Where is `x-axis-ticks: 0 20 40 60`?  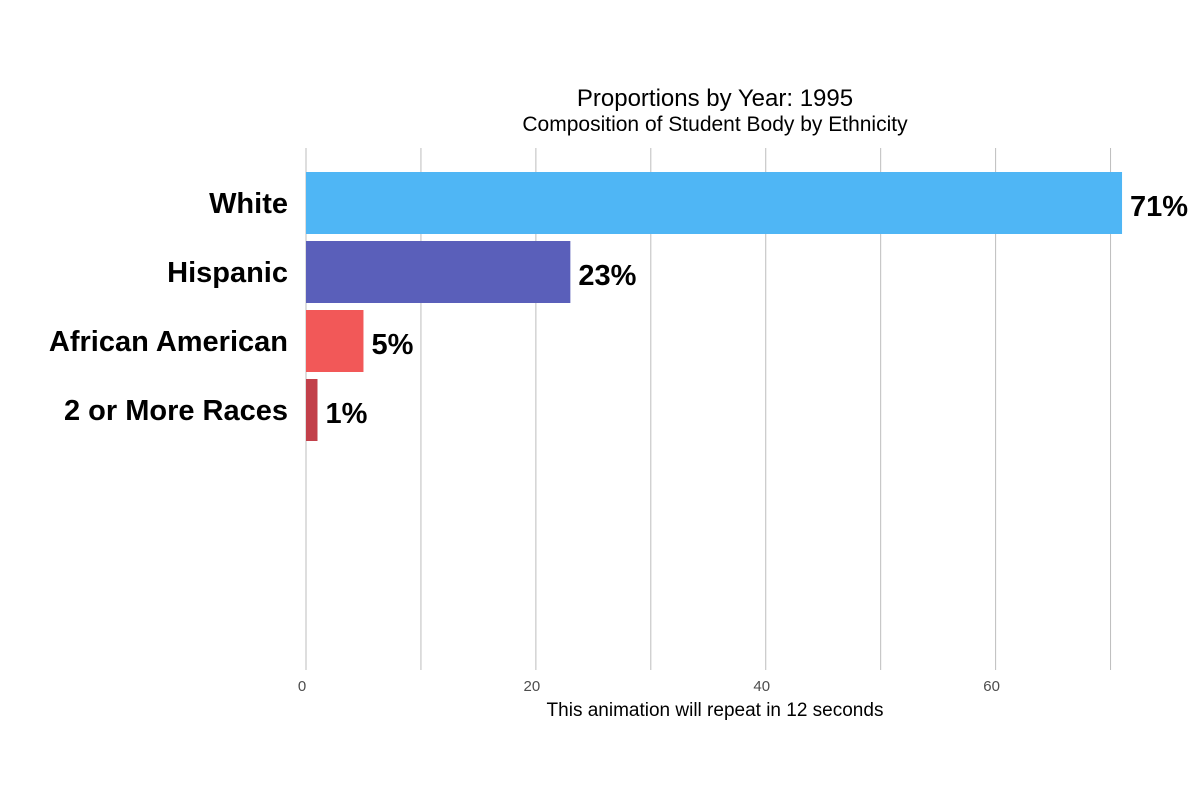 x-axis-ticks: 0 20 40 60 is located at coordinates (649, 686).